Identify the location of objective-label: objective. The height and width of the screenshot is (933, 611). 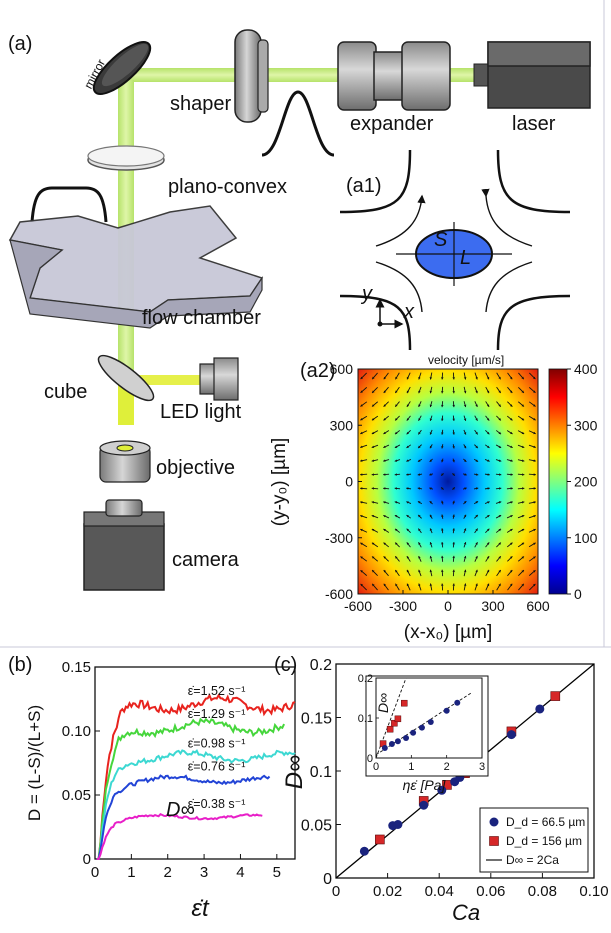
(195, 468).